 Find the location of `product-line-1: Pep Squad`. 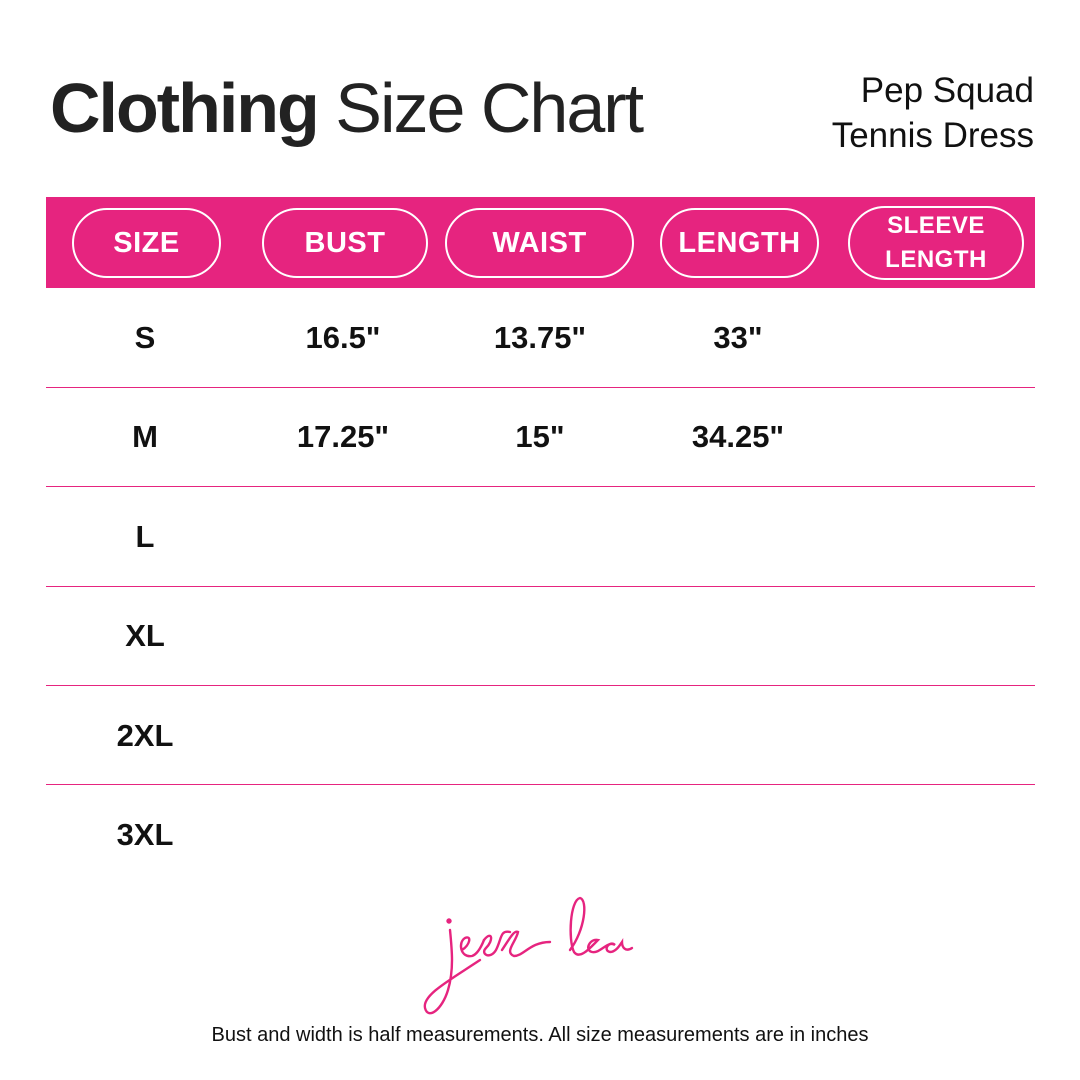

product-line-1: Pep Squad is located at coordinates (947, 90).